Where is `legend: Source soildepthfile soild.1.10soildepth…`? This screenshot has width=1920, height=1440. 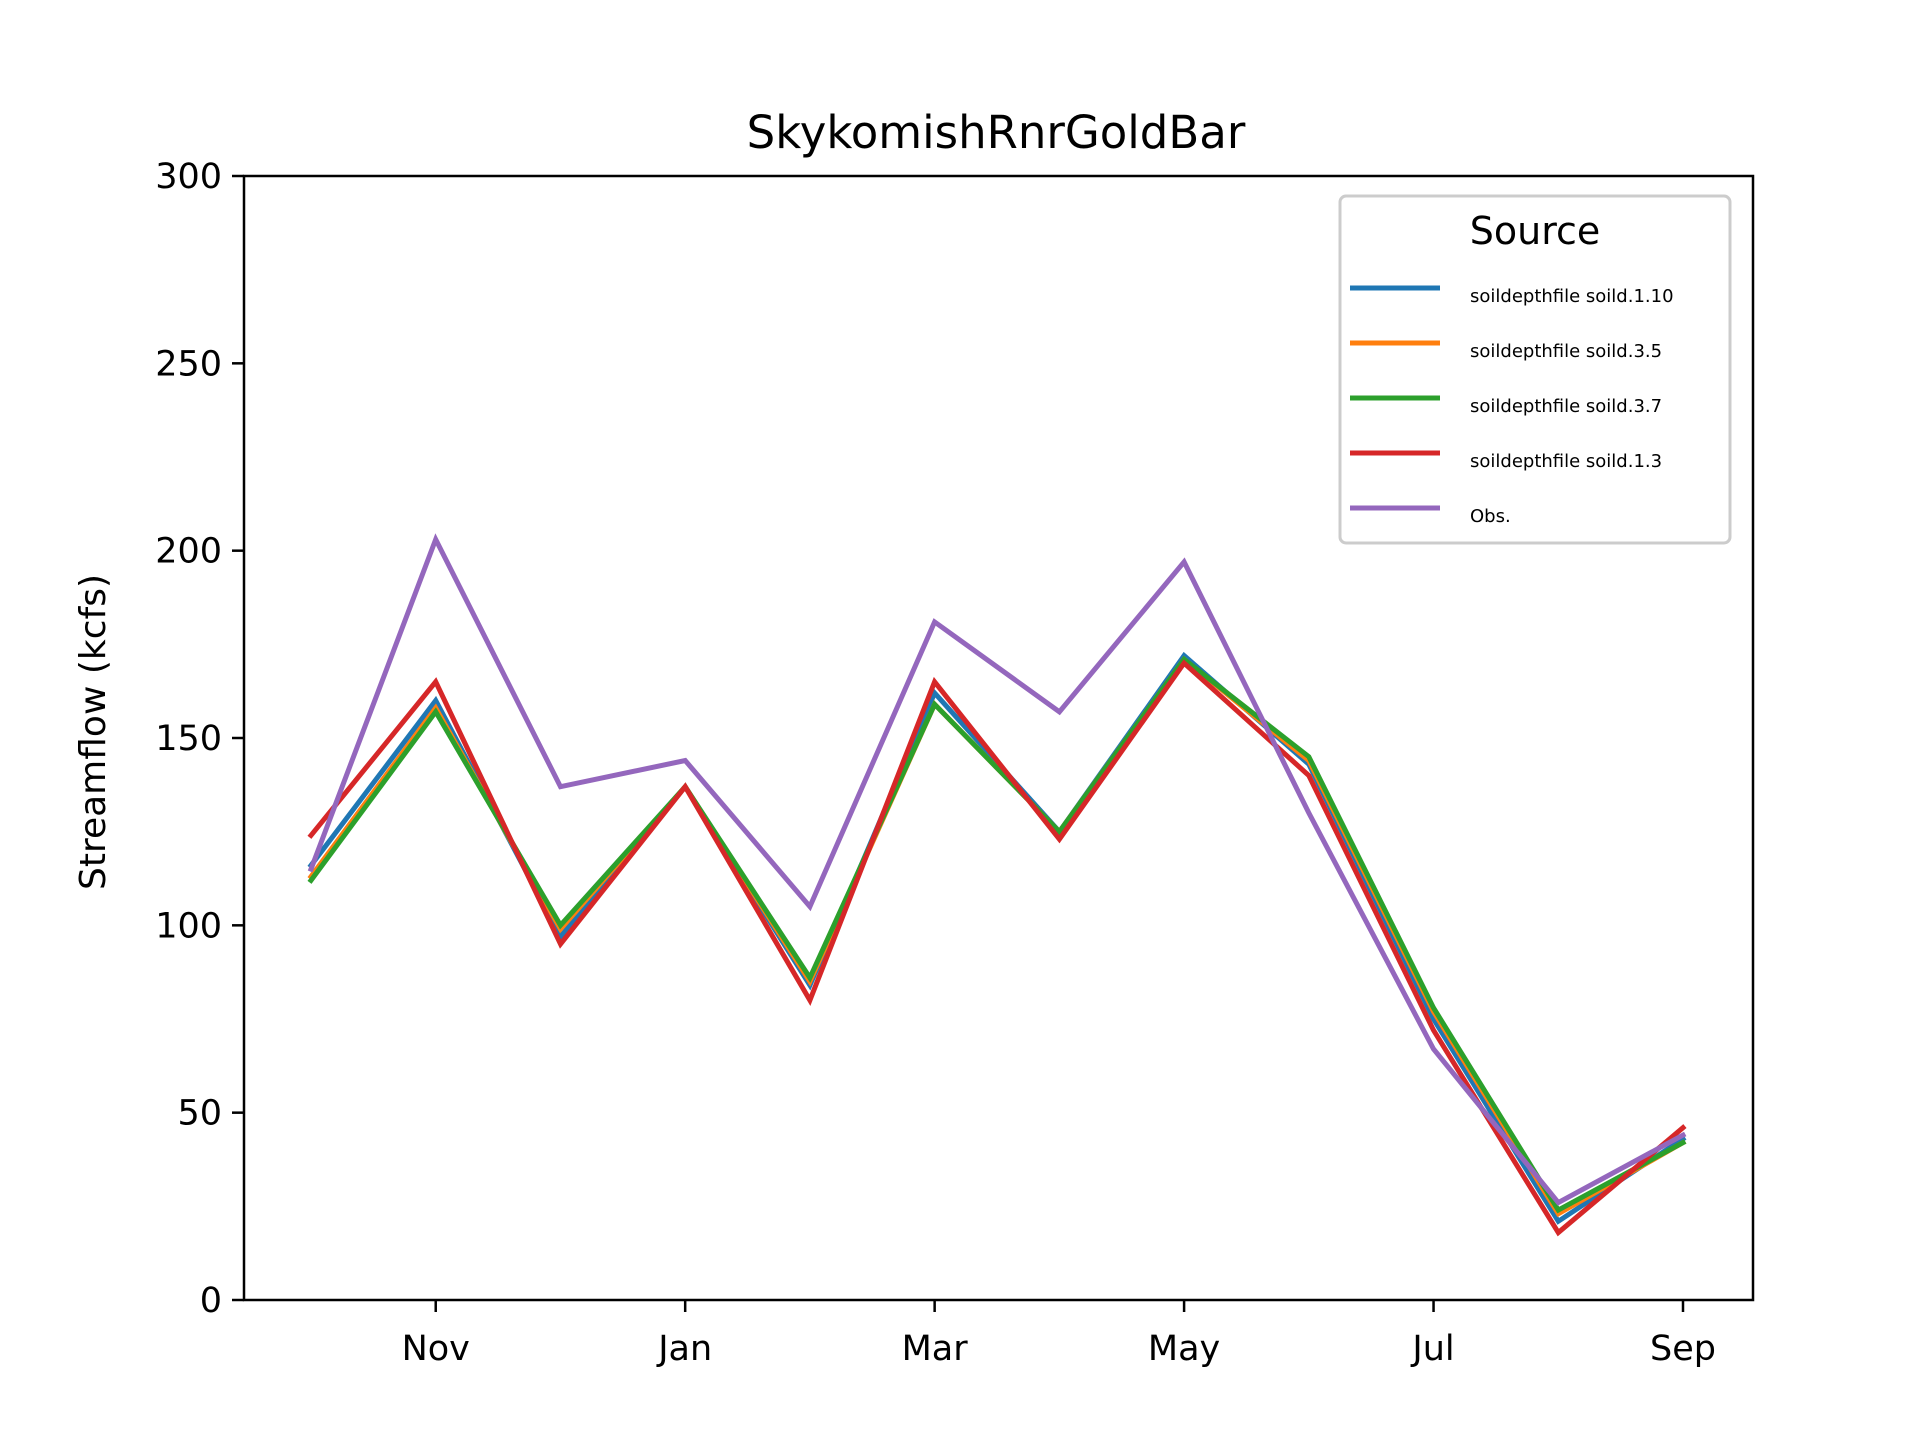 legend: Source soildepthfile soild.1.10soildepth… is located at coordinates (1535, 369).